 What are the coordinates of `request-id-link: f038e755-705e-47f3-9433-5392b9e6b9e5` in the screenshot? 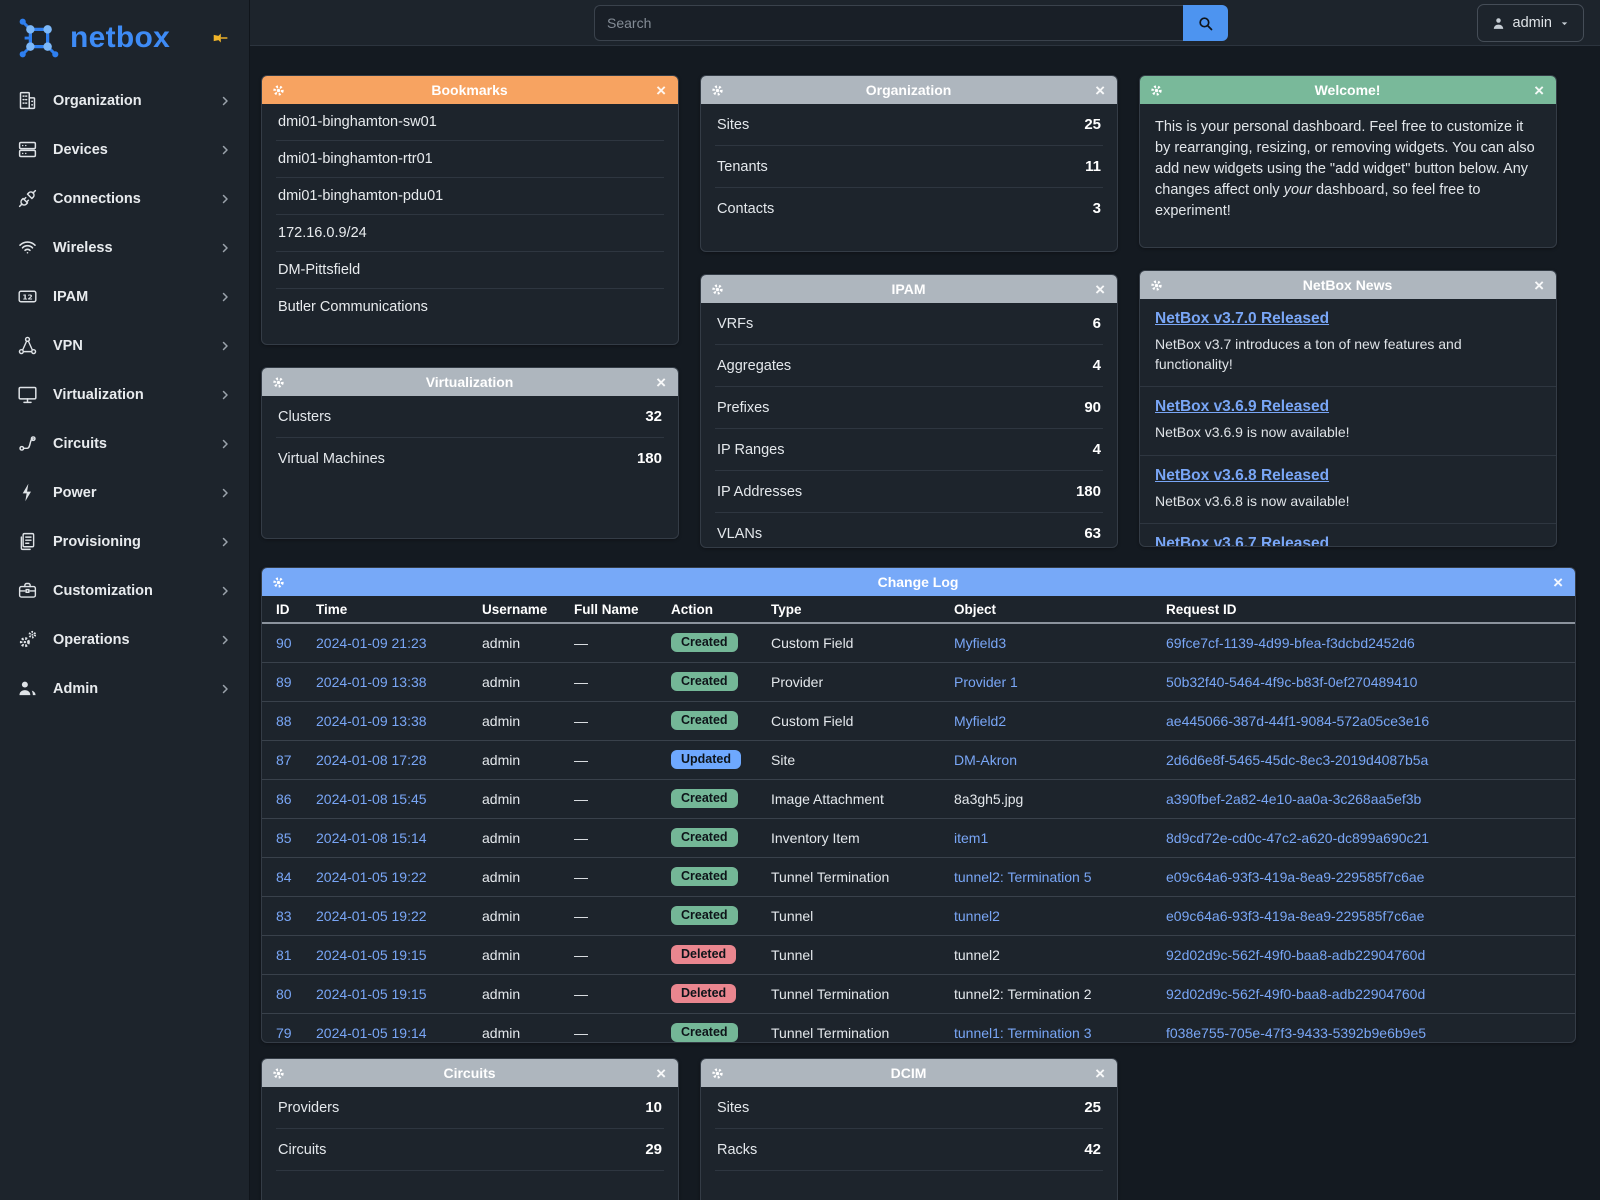 It's located at (1296, 1032).